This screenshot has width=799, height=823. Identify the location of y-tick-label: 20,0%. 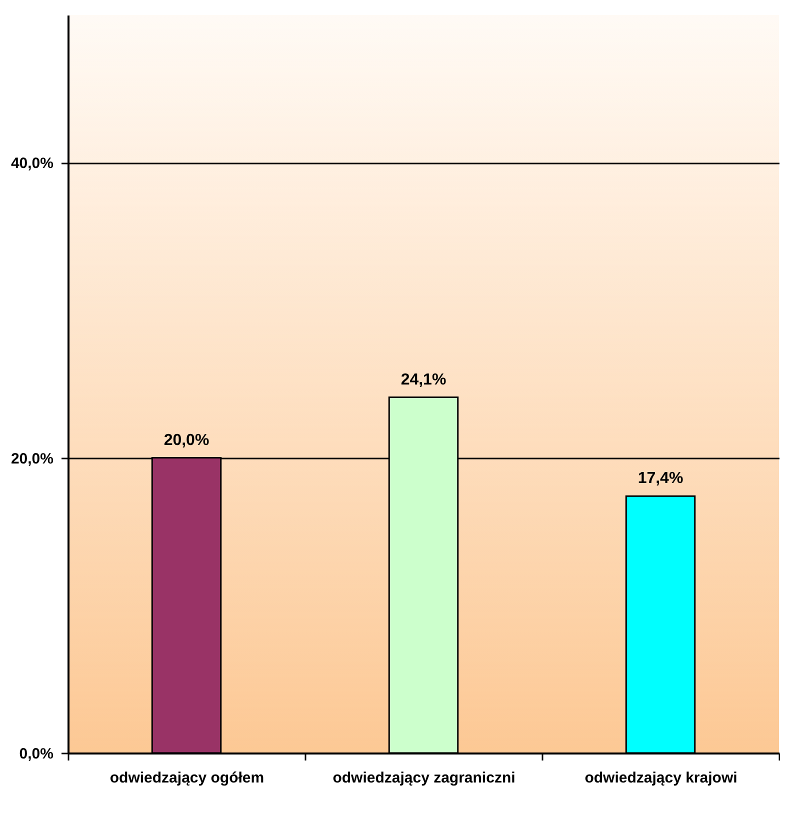
(32, 459).